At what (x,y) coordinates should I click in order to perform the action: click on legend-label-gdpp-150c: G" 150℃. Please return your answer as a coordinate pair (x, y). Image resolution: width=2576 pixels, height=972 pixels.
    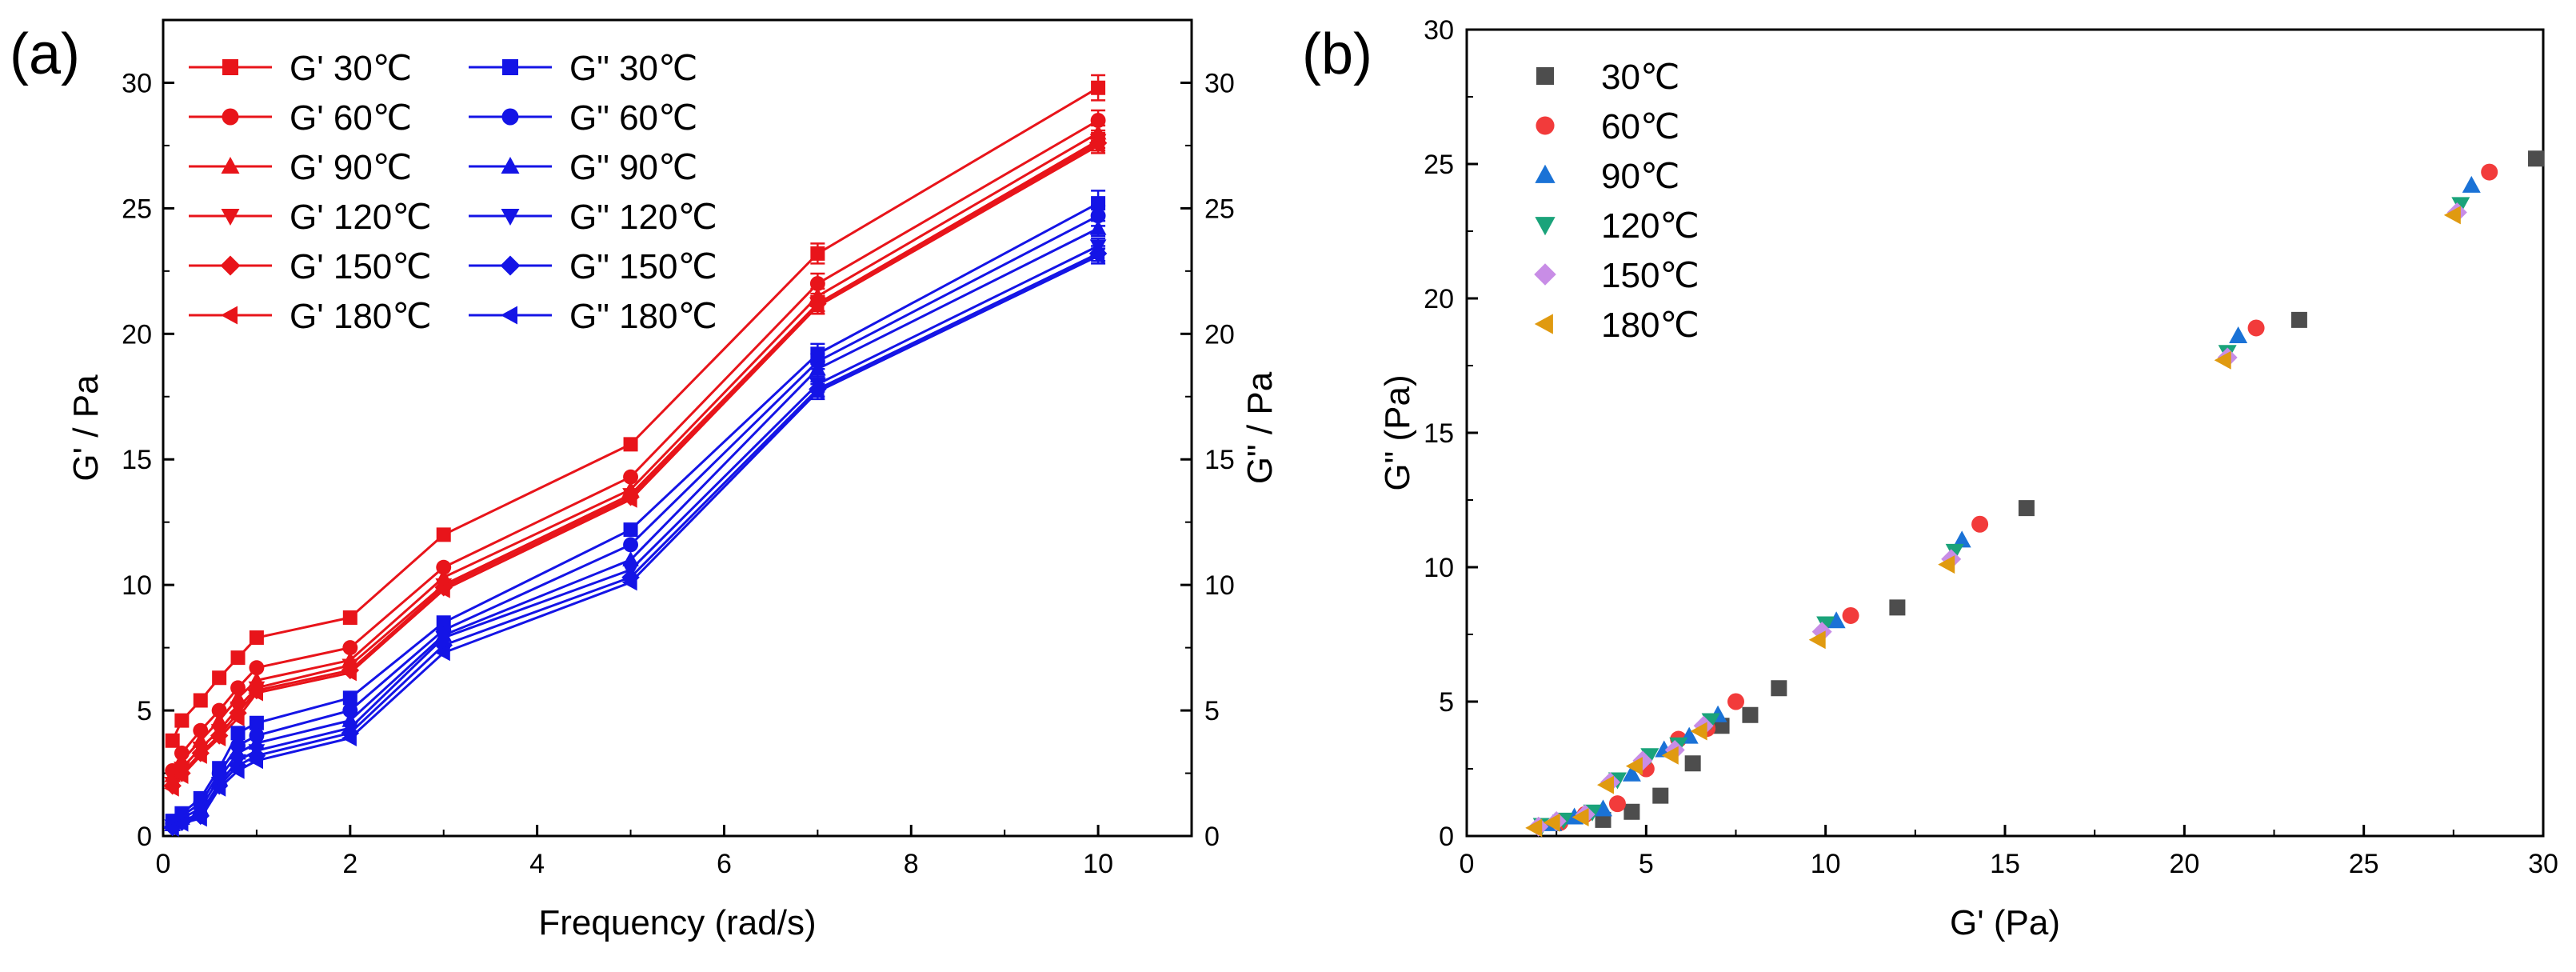
    Looking at the image, I should click on (643, 266).